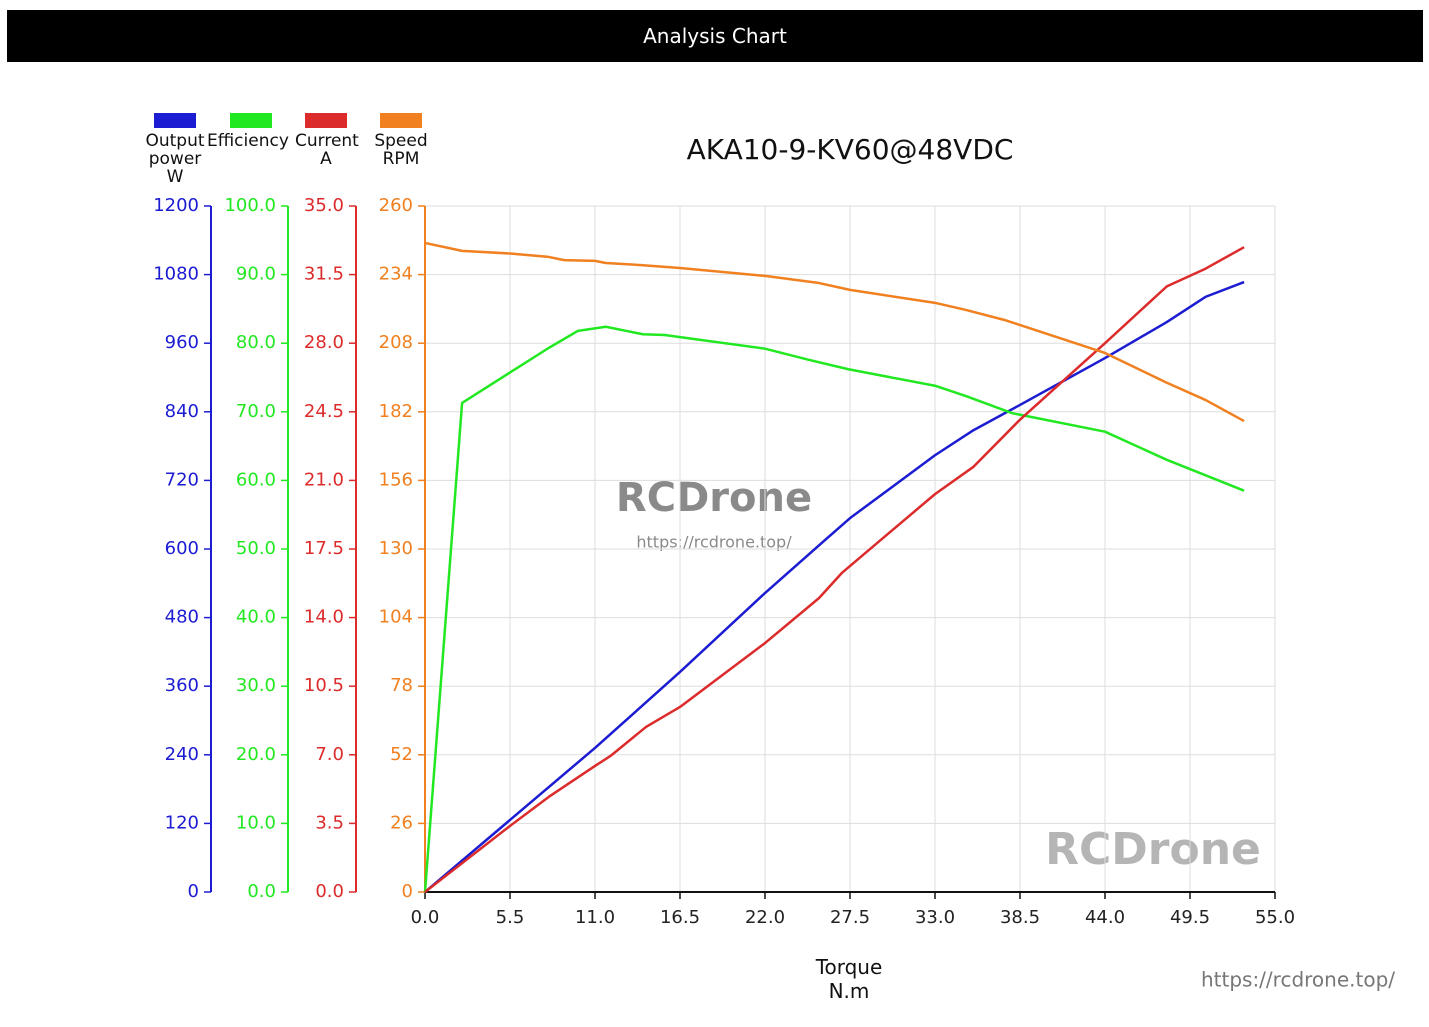 The width and height of the screenshot is (1429, 1027). I want to click on y-tick-label: 1200, so click(176, 205).